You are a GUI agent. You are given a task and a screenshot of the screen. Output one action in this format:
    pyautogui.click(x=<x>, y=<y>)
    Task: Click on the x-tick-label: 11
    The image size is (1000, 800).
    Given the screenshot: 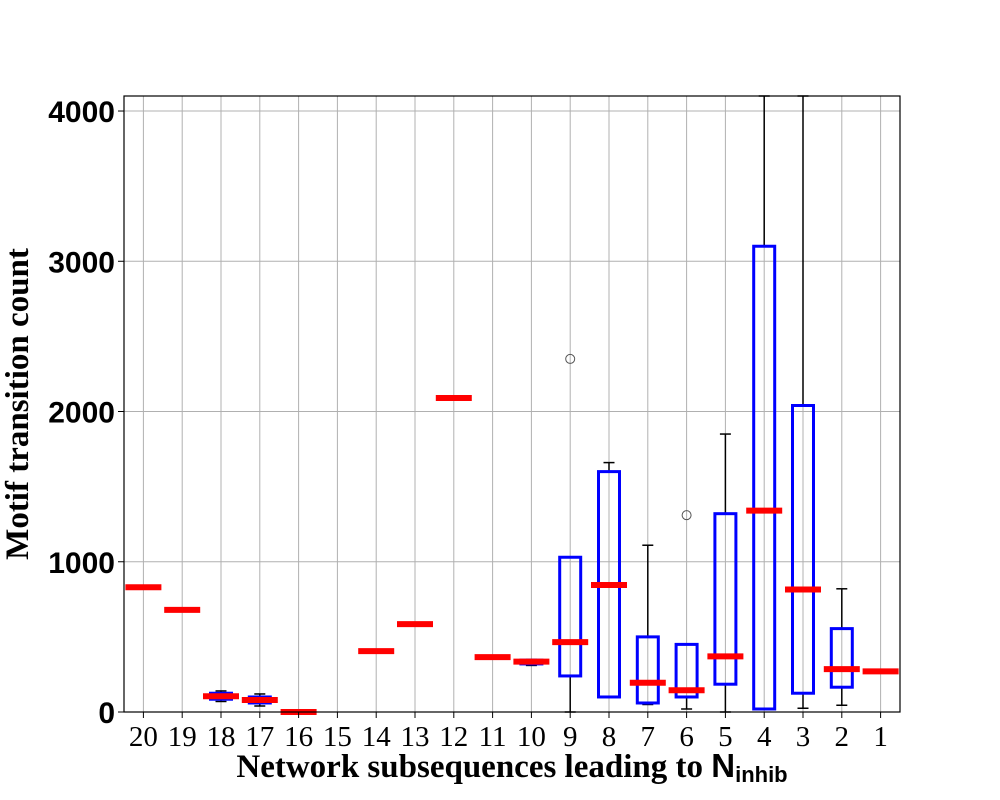 What is the action you would take?
    pyautogui.click(x=493, y=737)
    